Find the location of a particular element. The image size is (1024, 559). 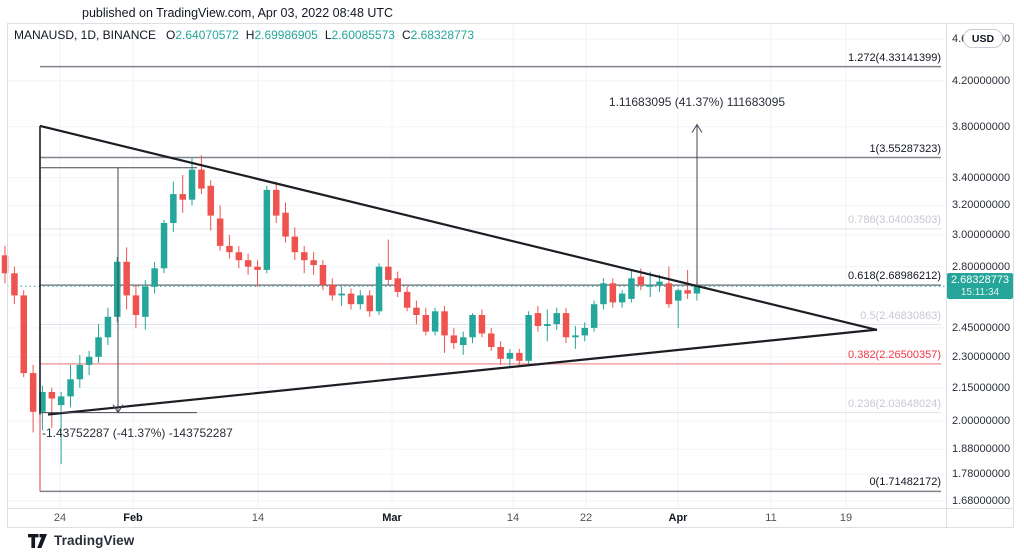

time-tick-label: 19 is located at coordinates (846, 518).